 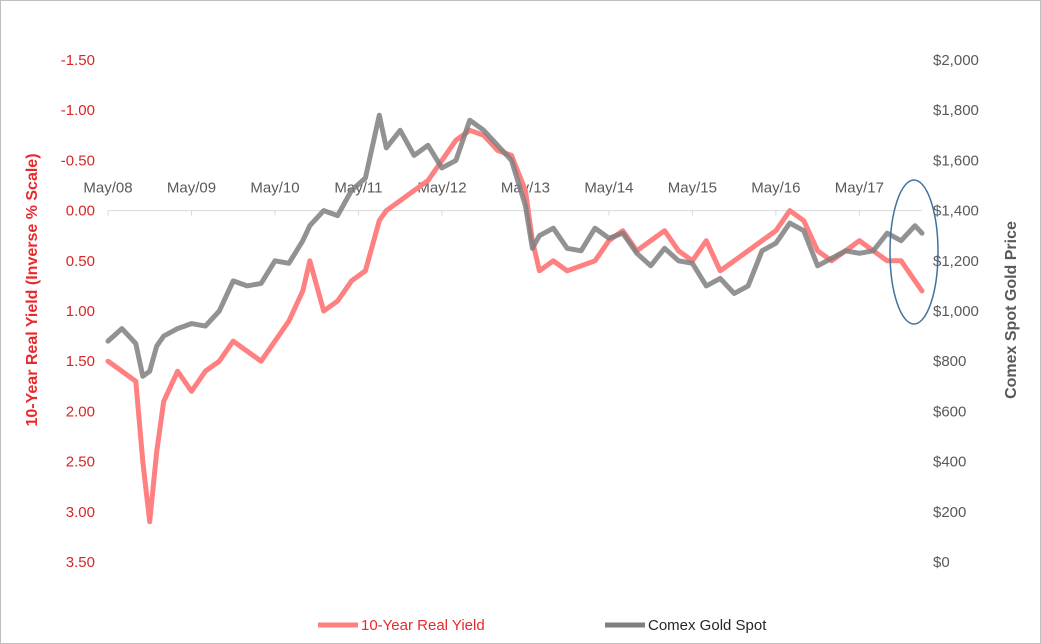 I want to click on left-tick-label: 1.00, so click(x=80, y=311).